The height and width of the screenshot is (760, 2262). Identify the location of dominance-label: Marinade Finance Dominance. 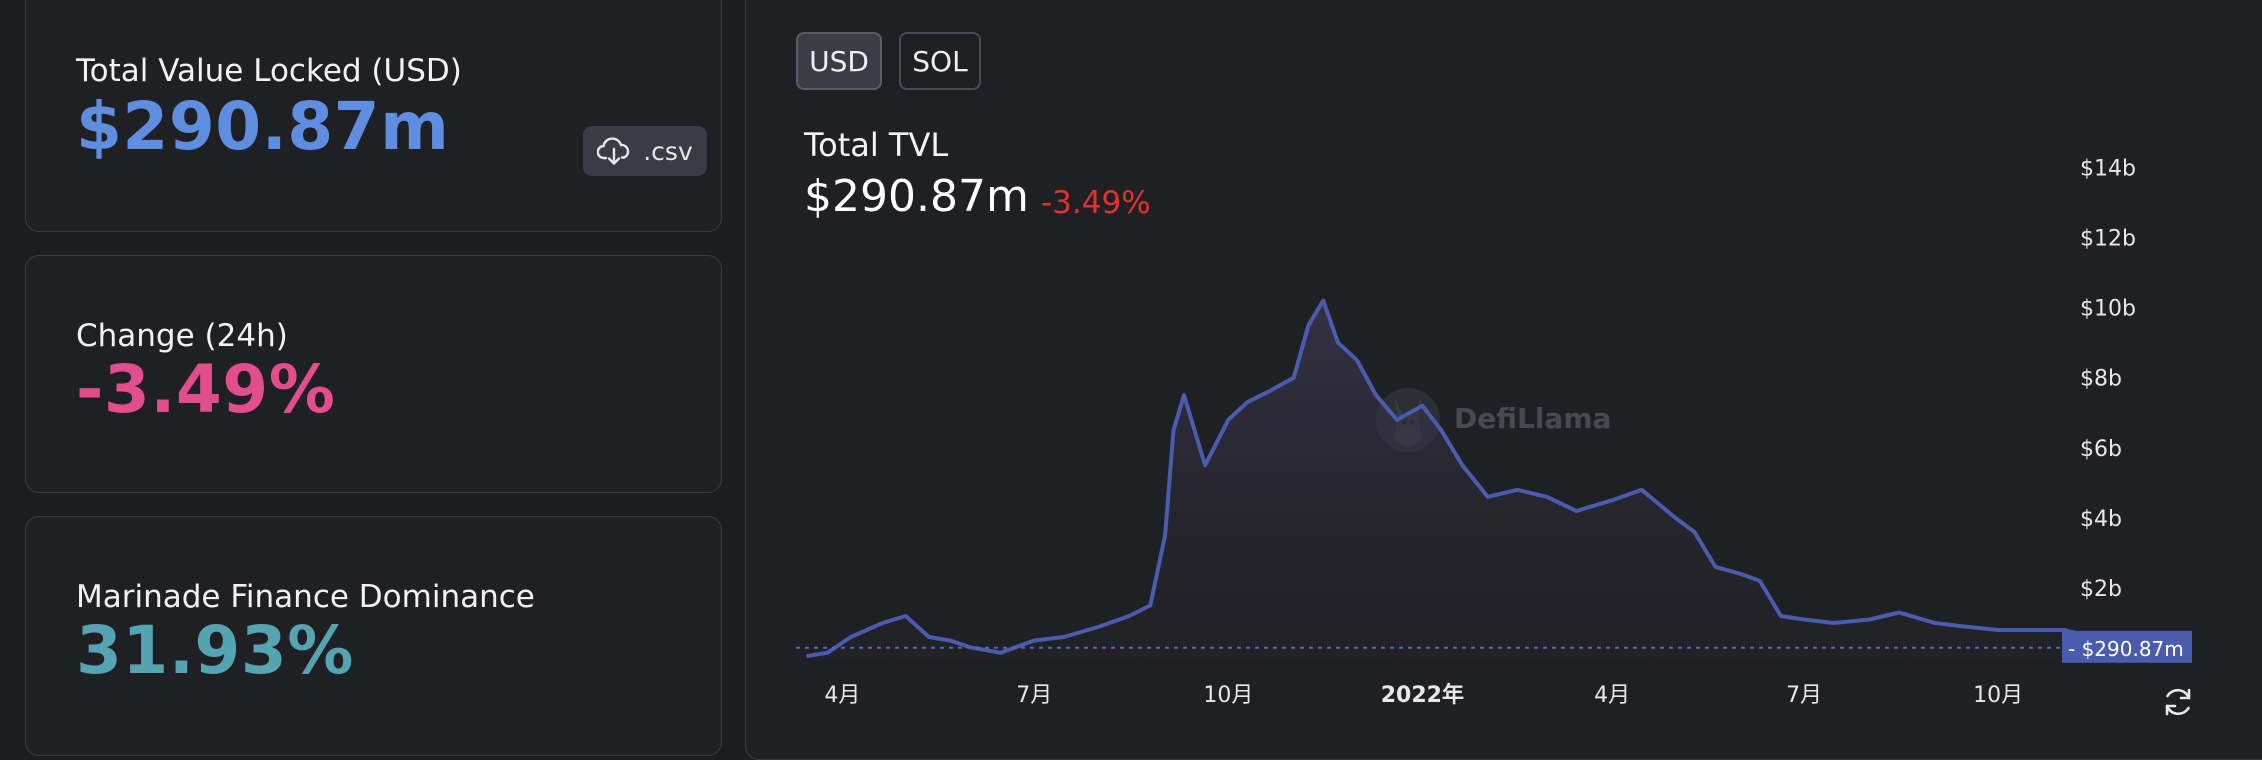
(305, 597).